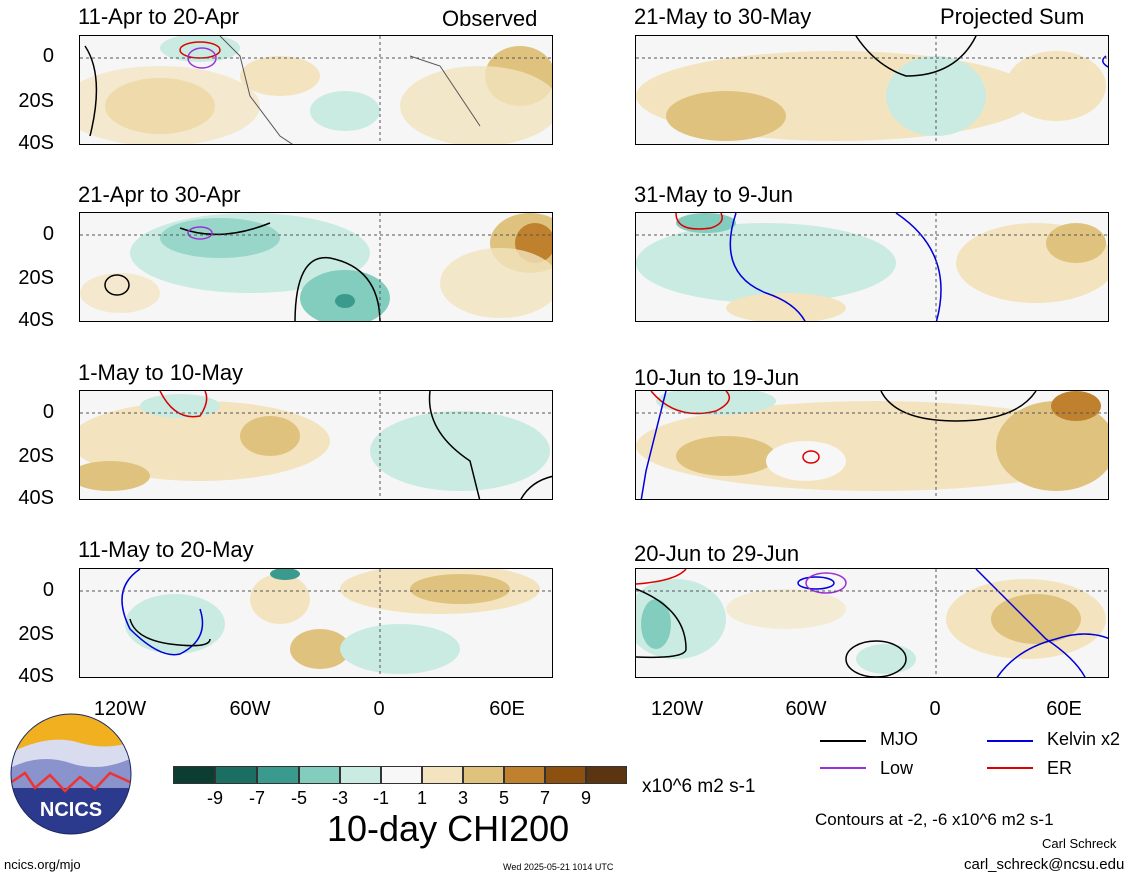 This screenshot has height=879, width=1135. What do you see at coordinates (585, 798) in the screenshot?
I see `cbar-label-9: 9` at bounding box center [585, 798].